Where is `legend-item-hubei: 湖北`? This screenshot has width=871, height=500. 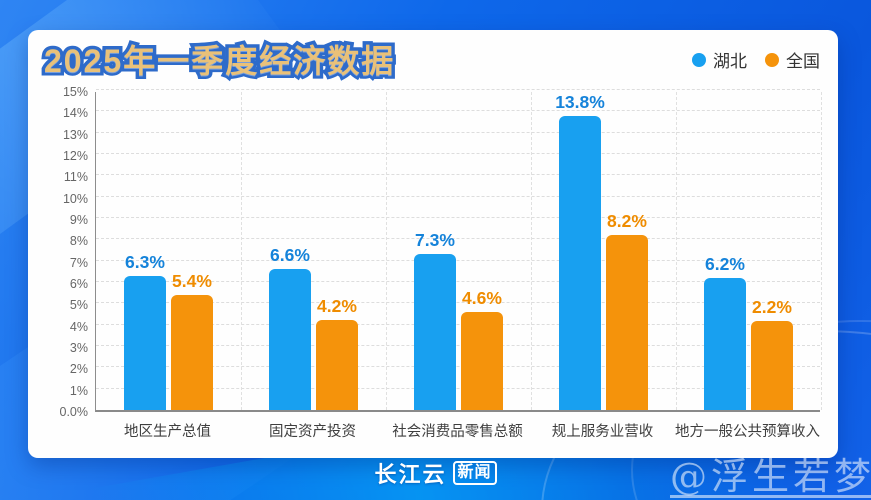 legend-item-hubei: 湖北 is located at coordinates (719, 59).